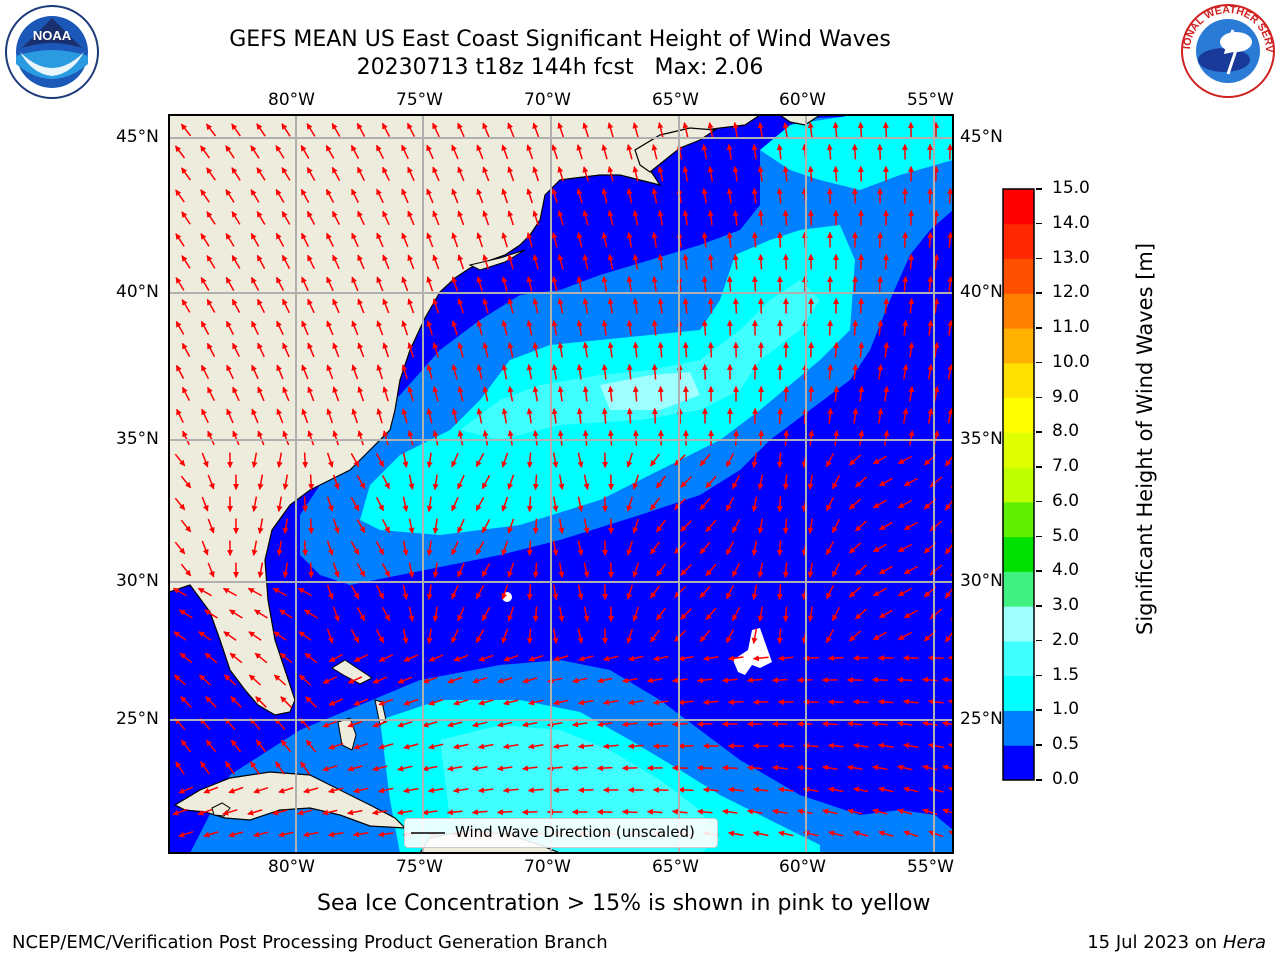 The width and height of the screenshot is (1280, 960). I want to click on lon-label-top-60w: 60°W, so click(802, 100).